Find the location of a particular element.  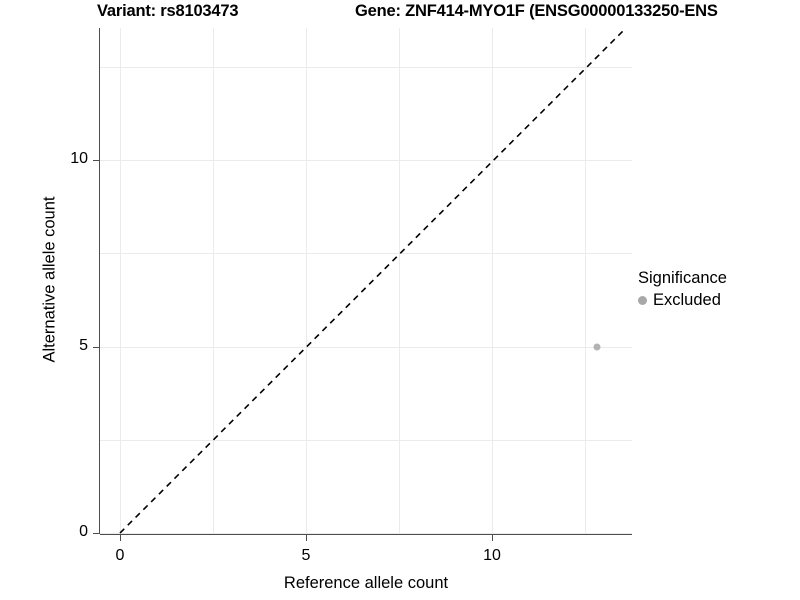

y-tick-label-5: 5 is located at coordinates (83, 345).